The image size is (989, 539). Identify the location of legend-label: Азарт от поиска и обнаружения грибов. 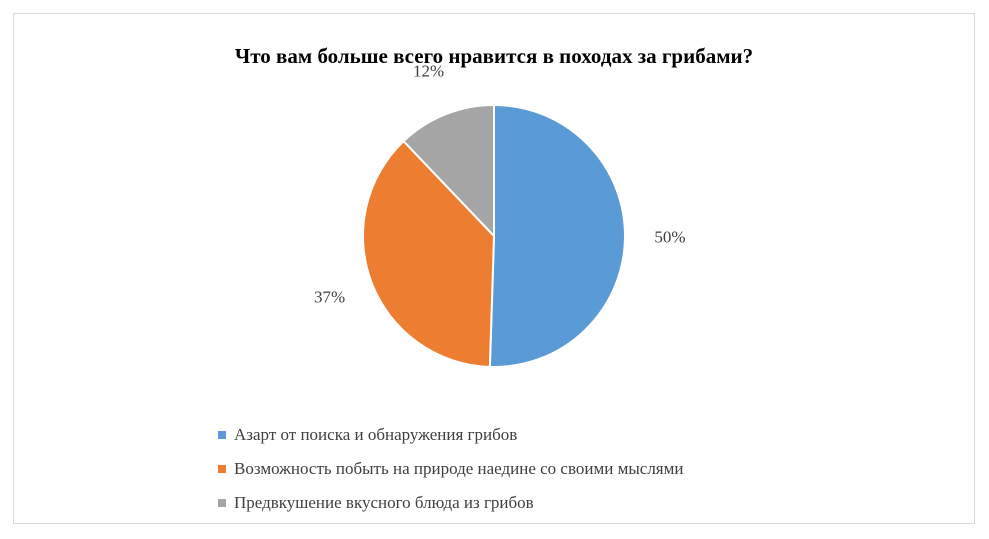
(376, 434).